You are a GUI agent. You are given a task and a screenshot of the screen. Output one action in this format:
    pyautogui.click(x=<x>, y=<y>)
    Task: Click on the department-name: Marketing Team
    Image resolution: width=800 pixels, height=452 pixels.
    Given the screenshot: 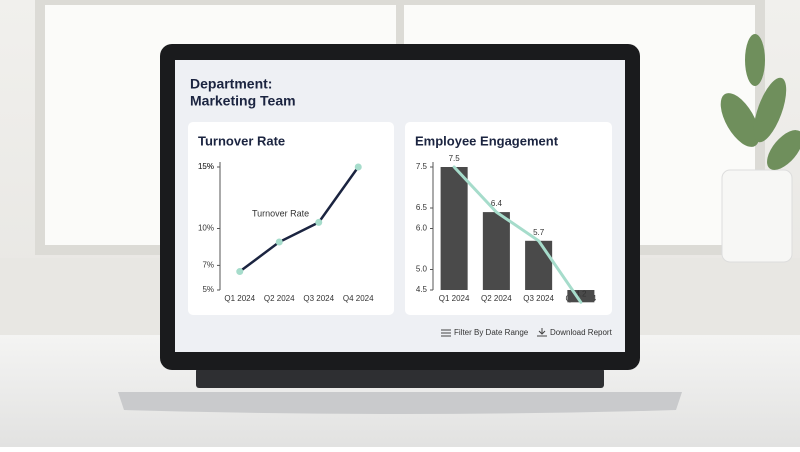 What is the action you would take?
    pyautogui.click(x=243, y=101)
    